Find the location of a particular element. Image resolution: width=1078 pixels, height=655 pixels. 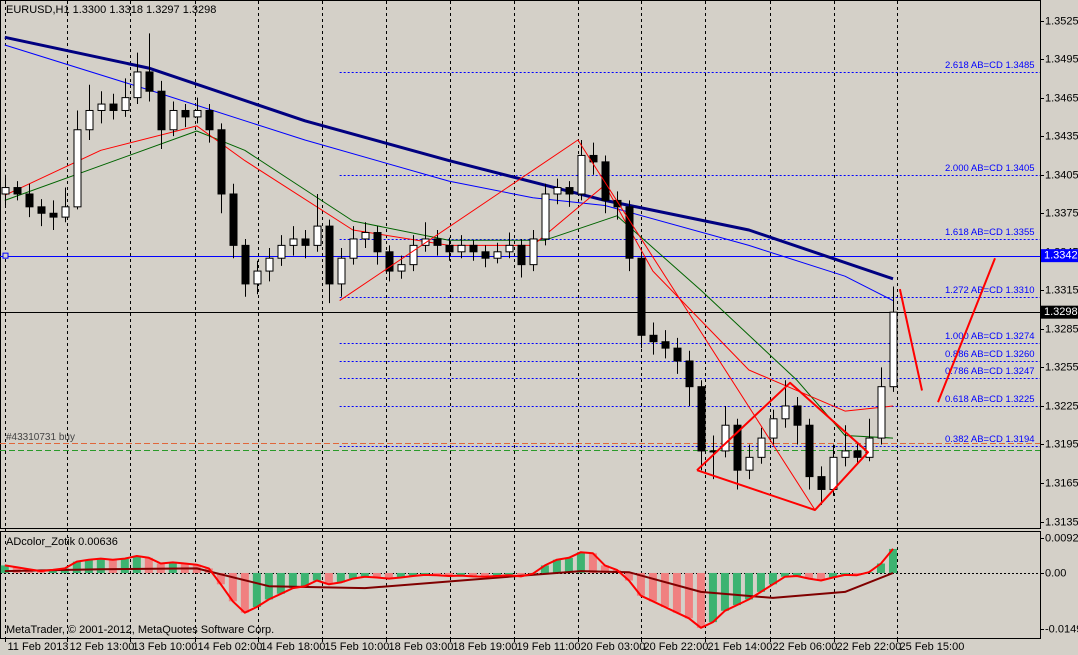

price-box-label: 1.3342 is located at coordinates (1061, 256).